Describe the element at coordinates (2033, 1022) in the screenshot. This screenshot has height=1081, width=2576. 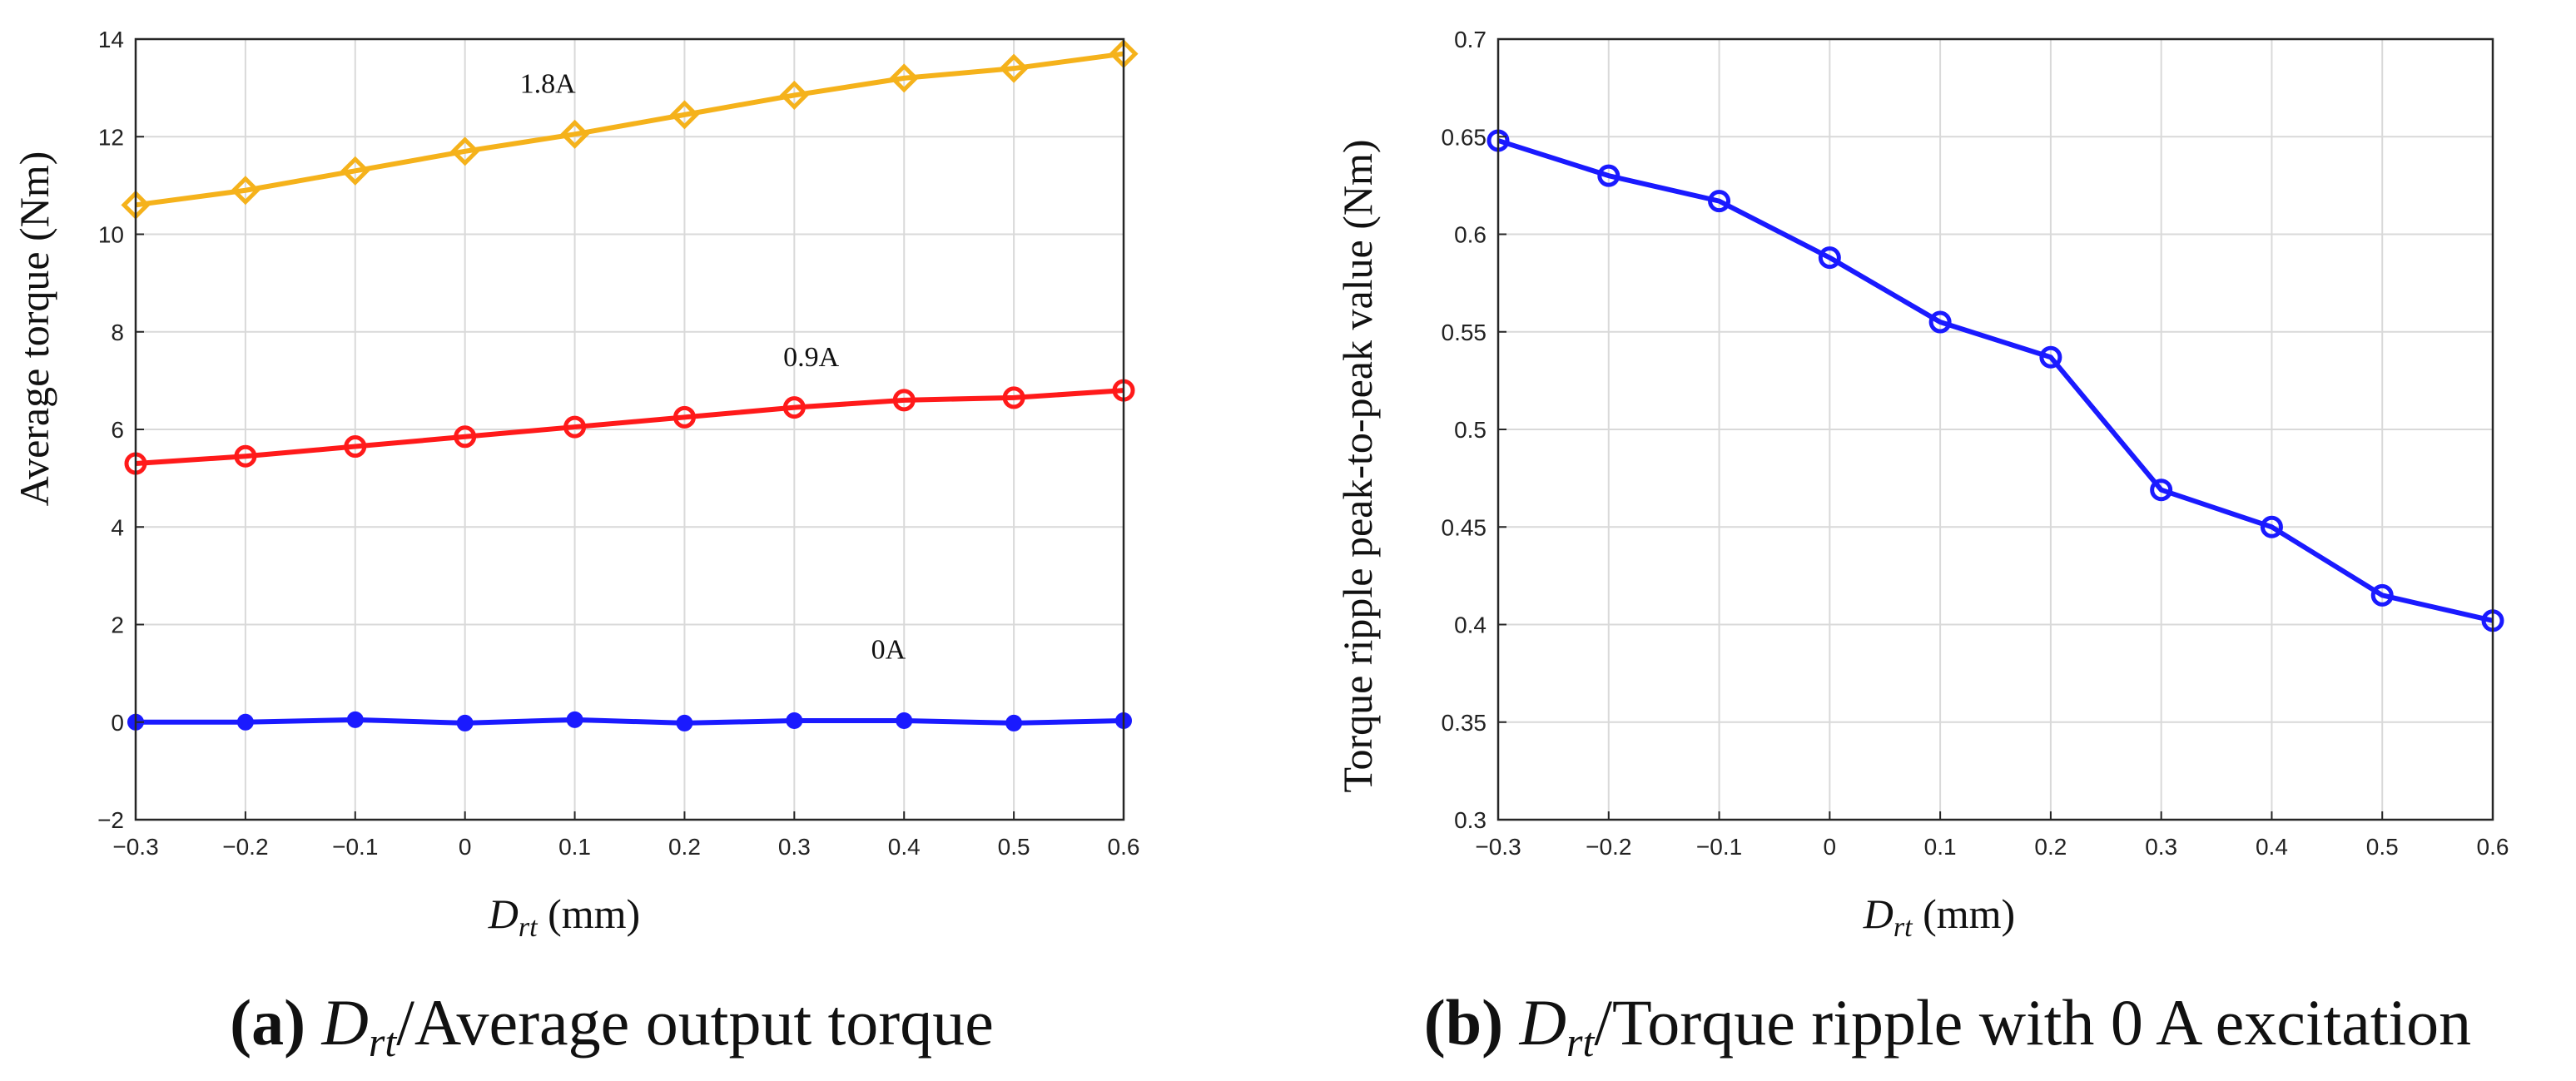
I see `panel-b-caption-text: /Torque ripple with 0 A excitation` at that location.